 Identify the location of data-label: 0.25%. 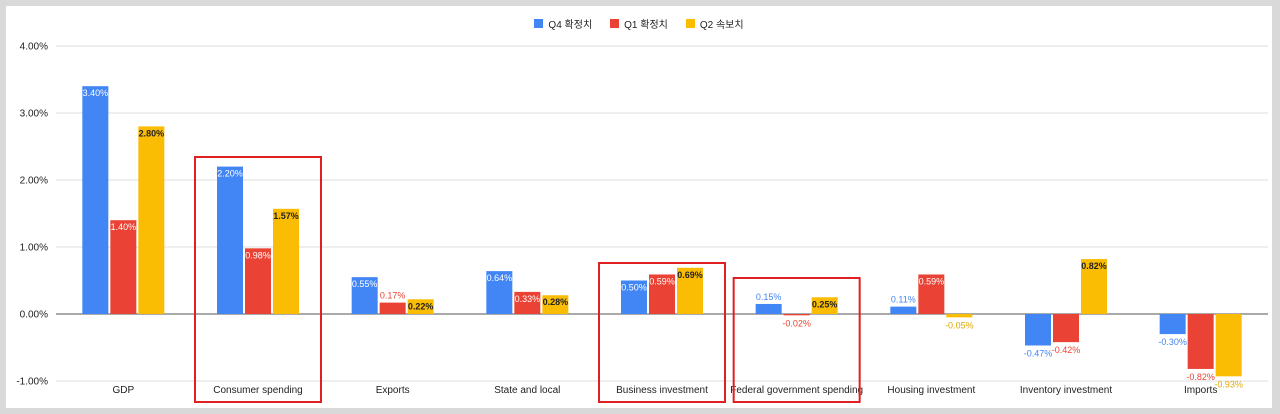
(825, 304).